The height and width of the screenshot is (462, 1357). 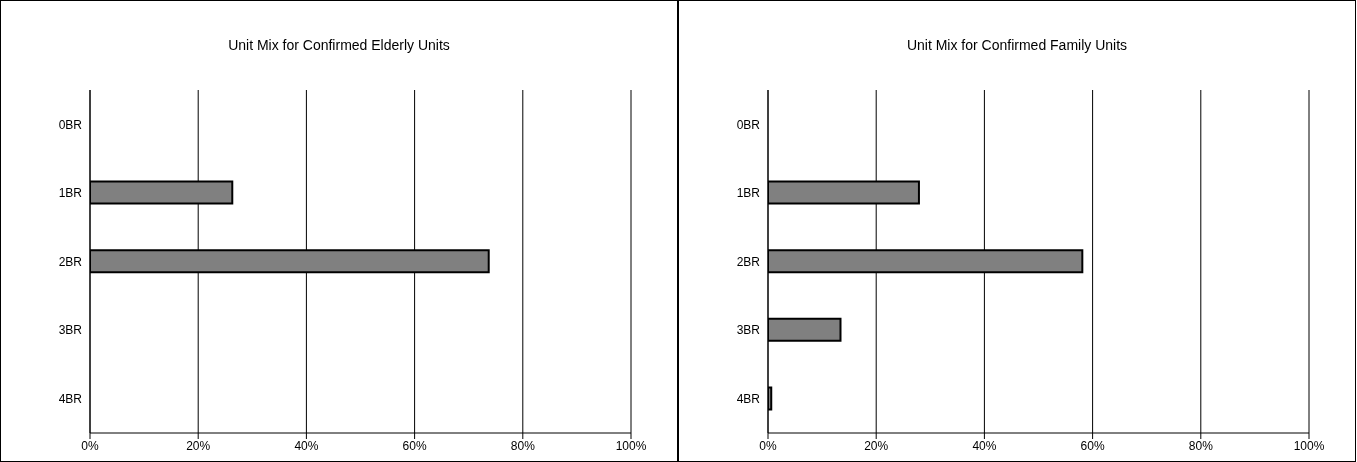 I want to click on chart-title: Unit Mix for Confirmed Elderly Units, so click(x=339, y=45).